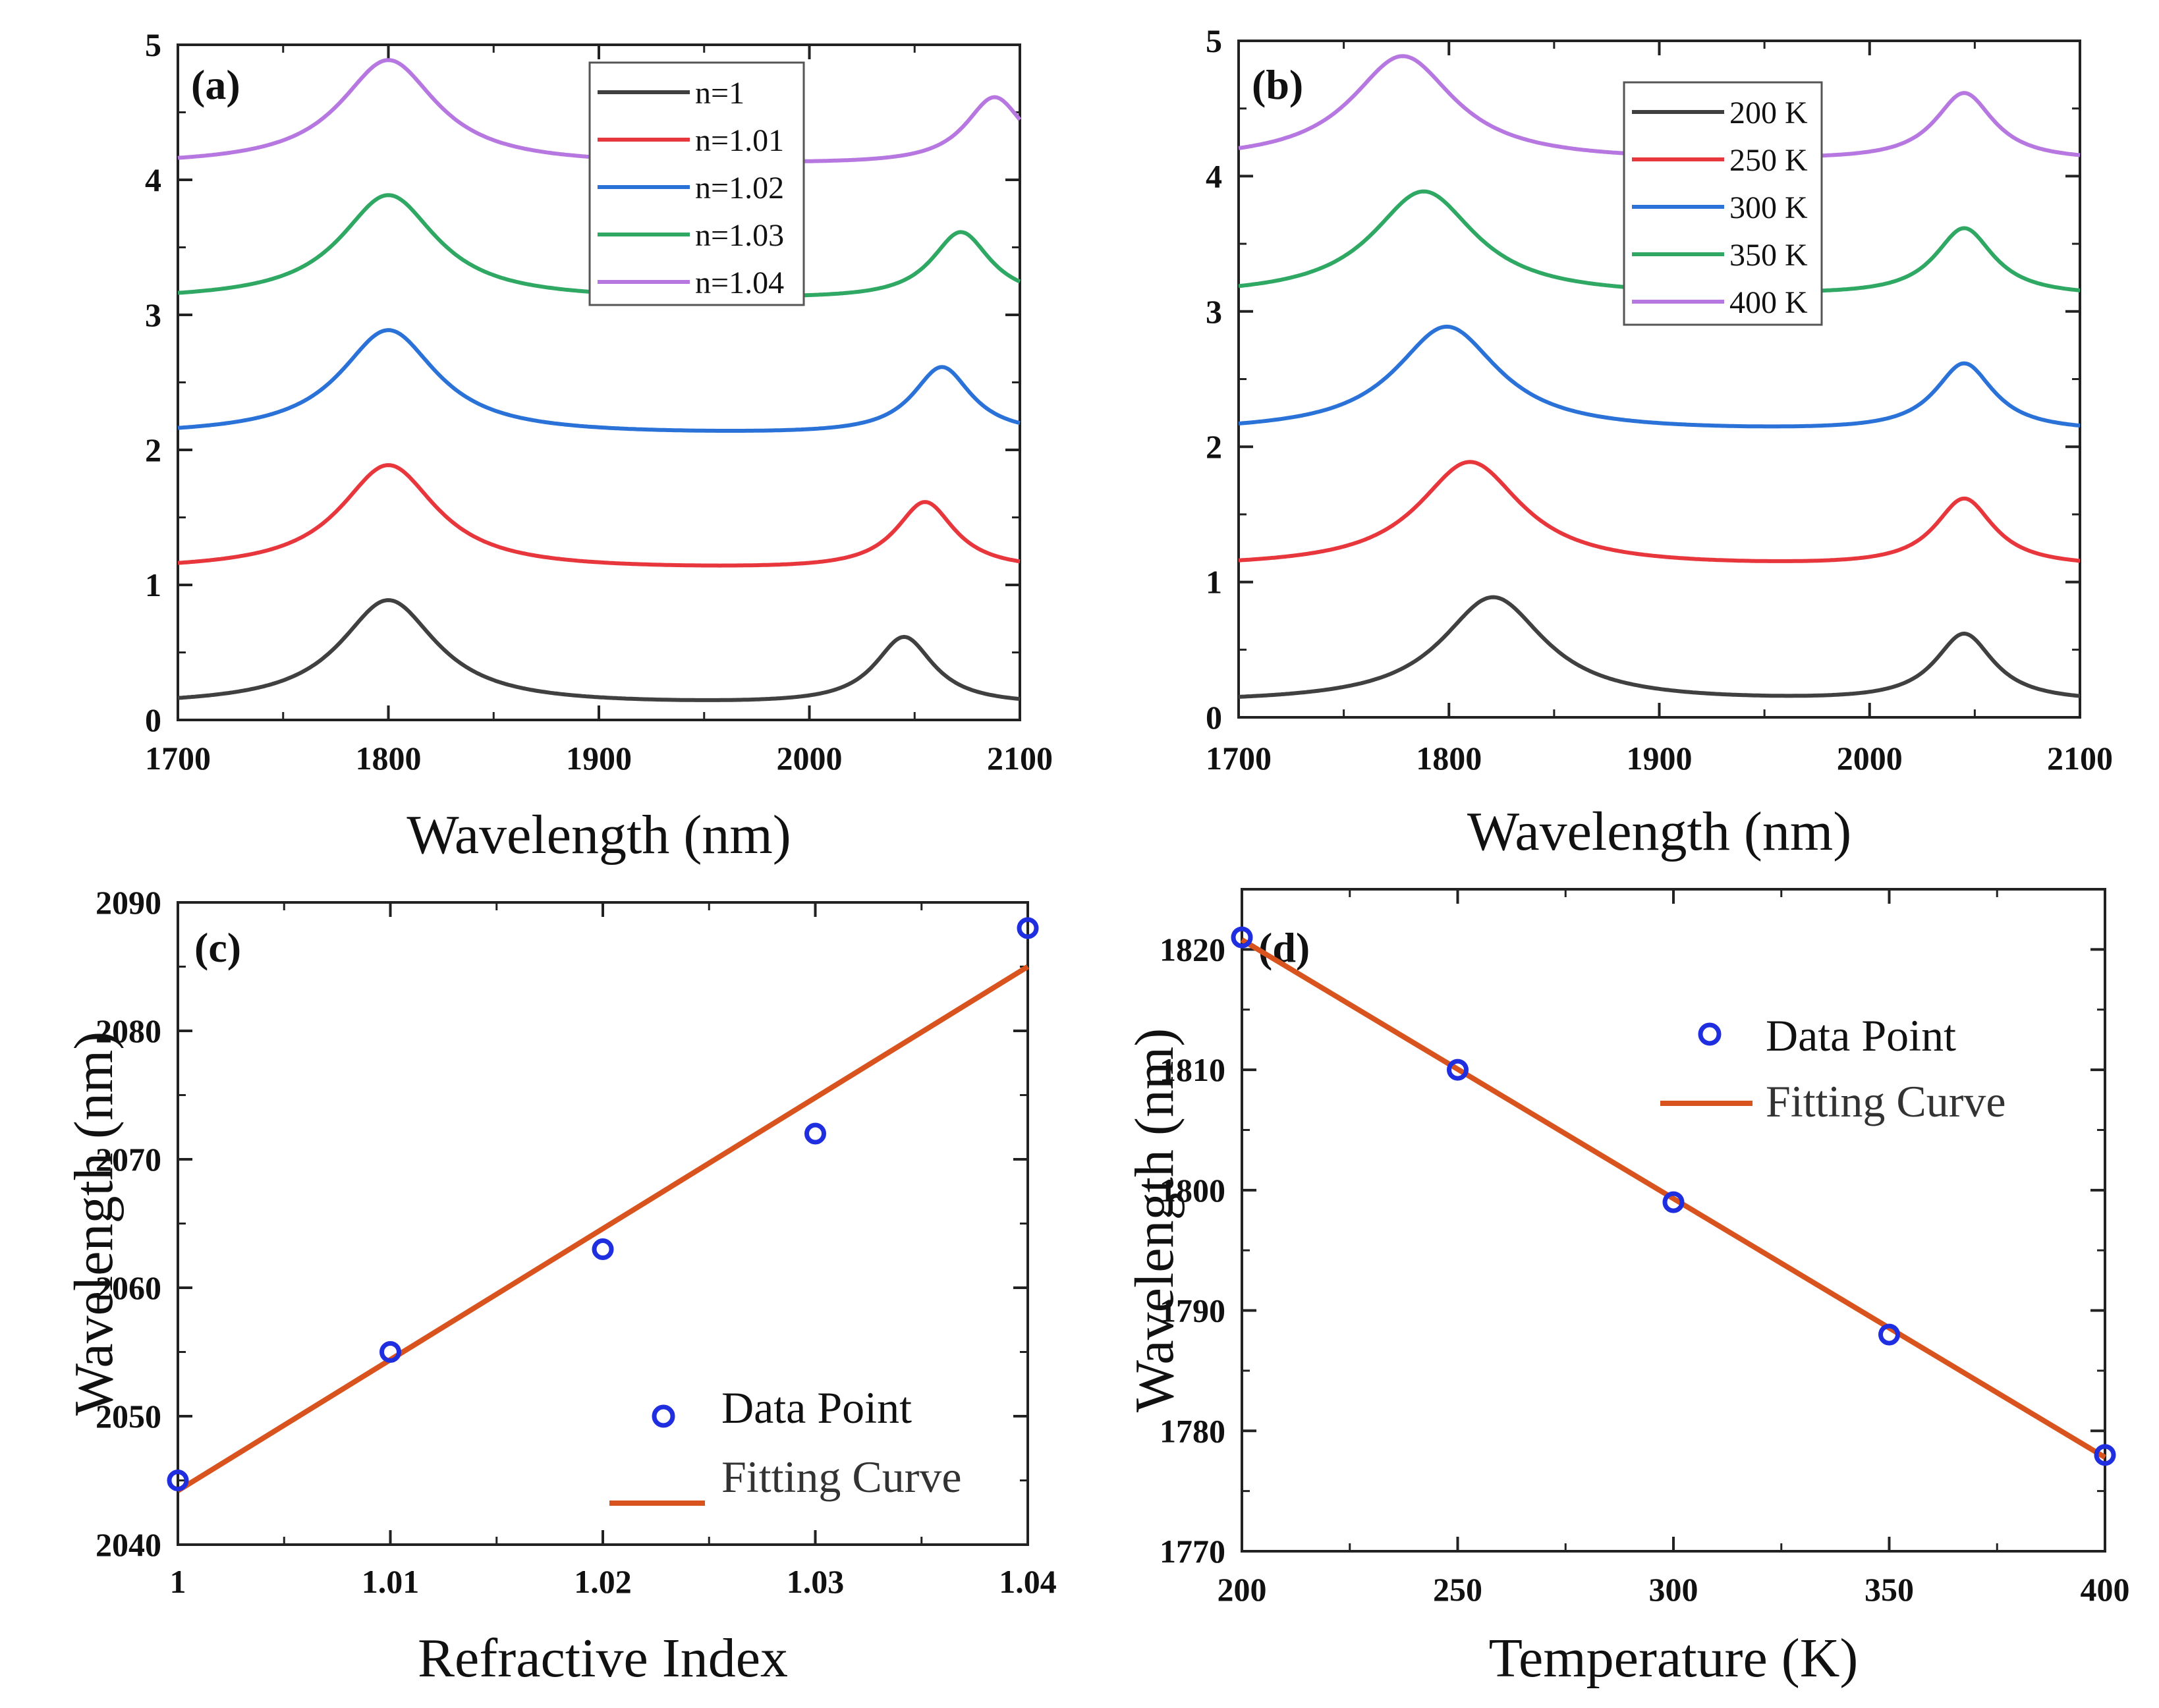  What do you see at coordinates (128, 1416) in the screenshot?
I see `y-tick-label: 2050` at bounding box center [128, 1416].